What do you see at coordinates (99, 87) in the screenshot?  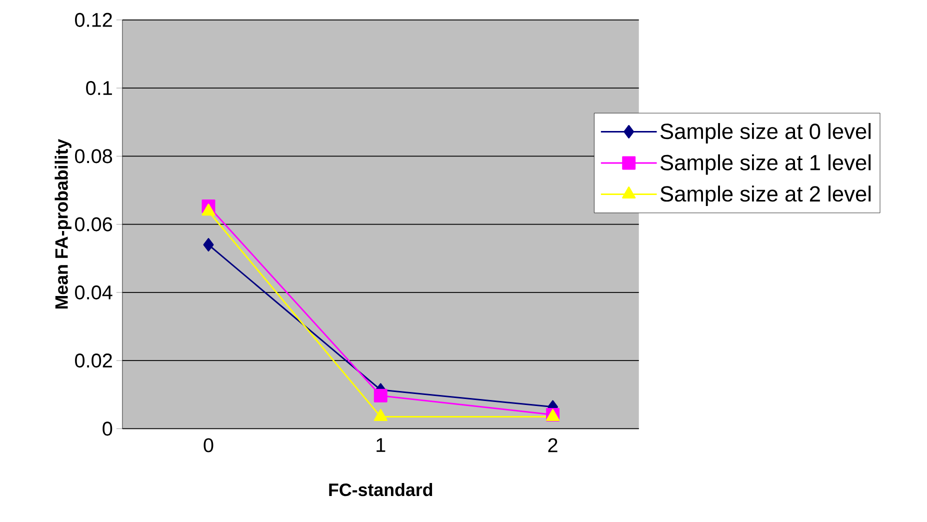 I see `y-tick-label: 0.1` at bounding box center [99, 87].